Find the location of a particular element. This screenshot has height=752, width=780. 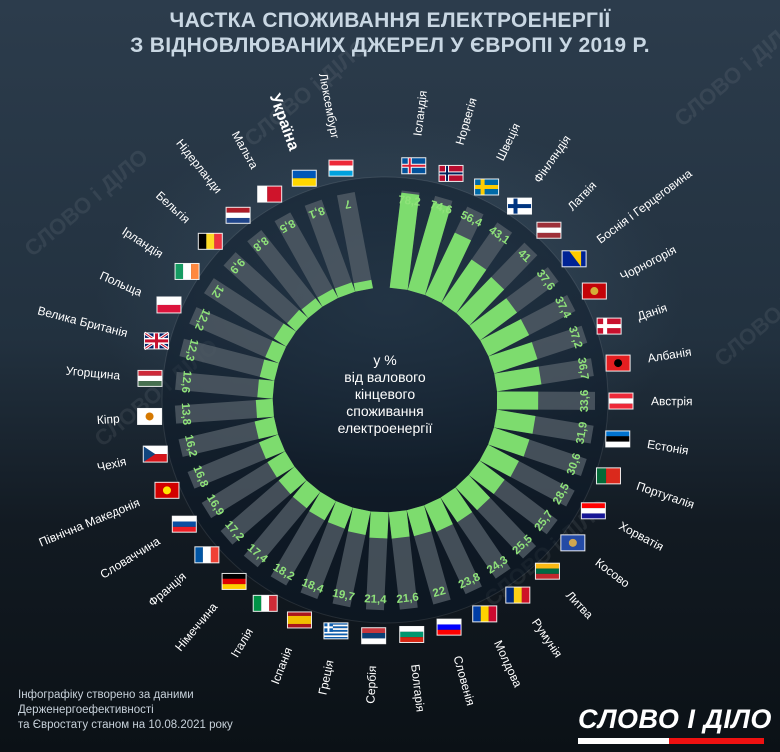

bar-track-нідерланди is located at coordinates (285, 274).